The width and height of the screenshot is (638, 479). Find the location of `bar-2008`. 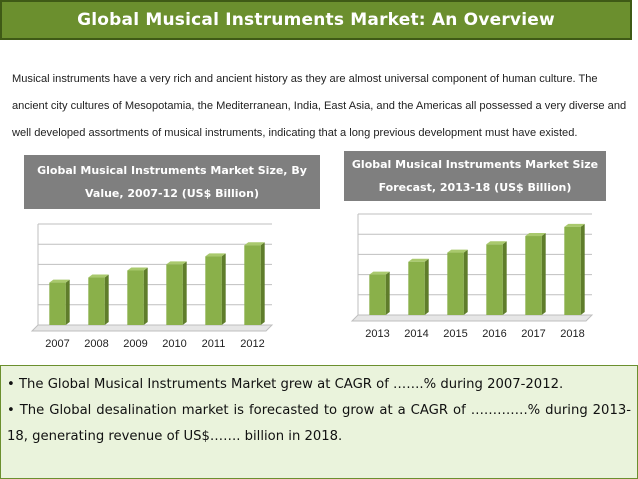

bar-2008 is located at coordinates (98, 299).